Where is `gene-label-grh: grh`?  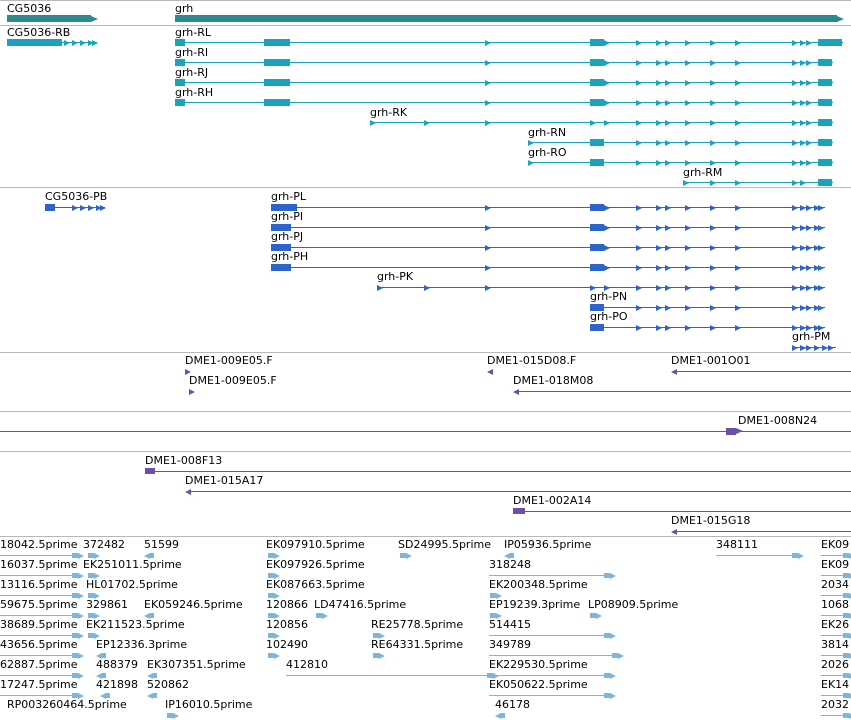 gene-label-grh: grh is located at coordinates (184, 8).